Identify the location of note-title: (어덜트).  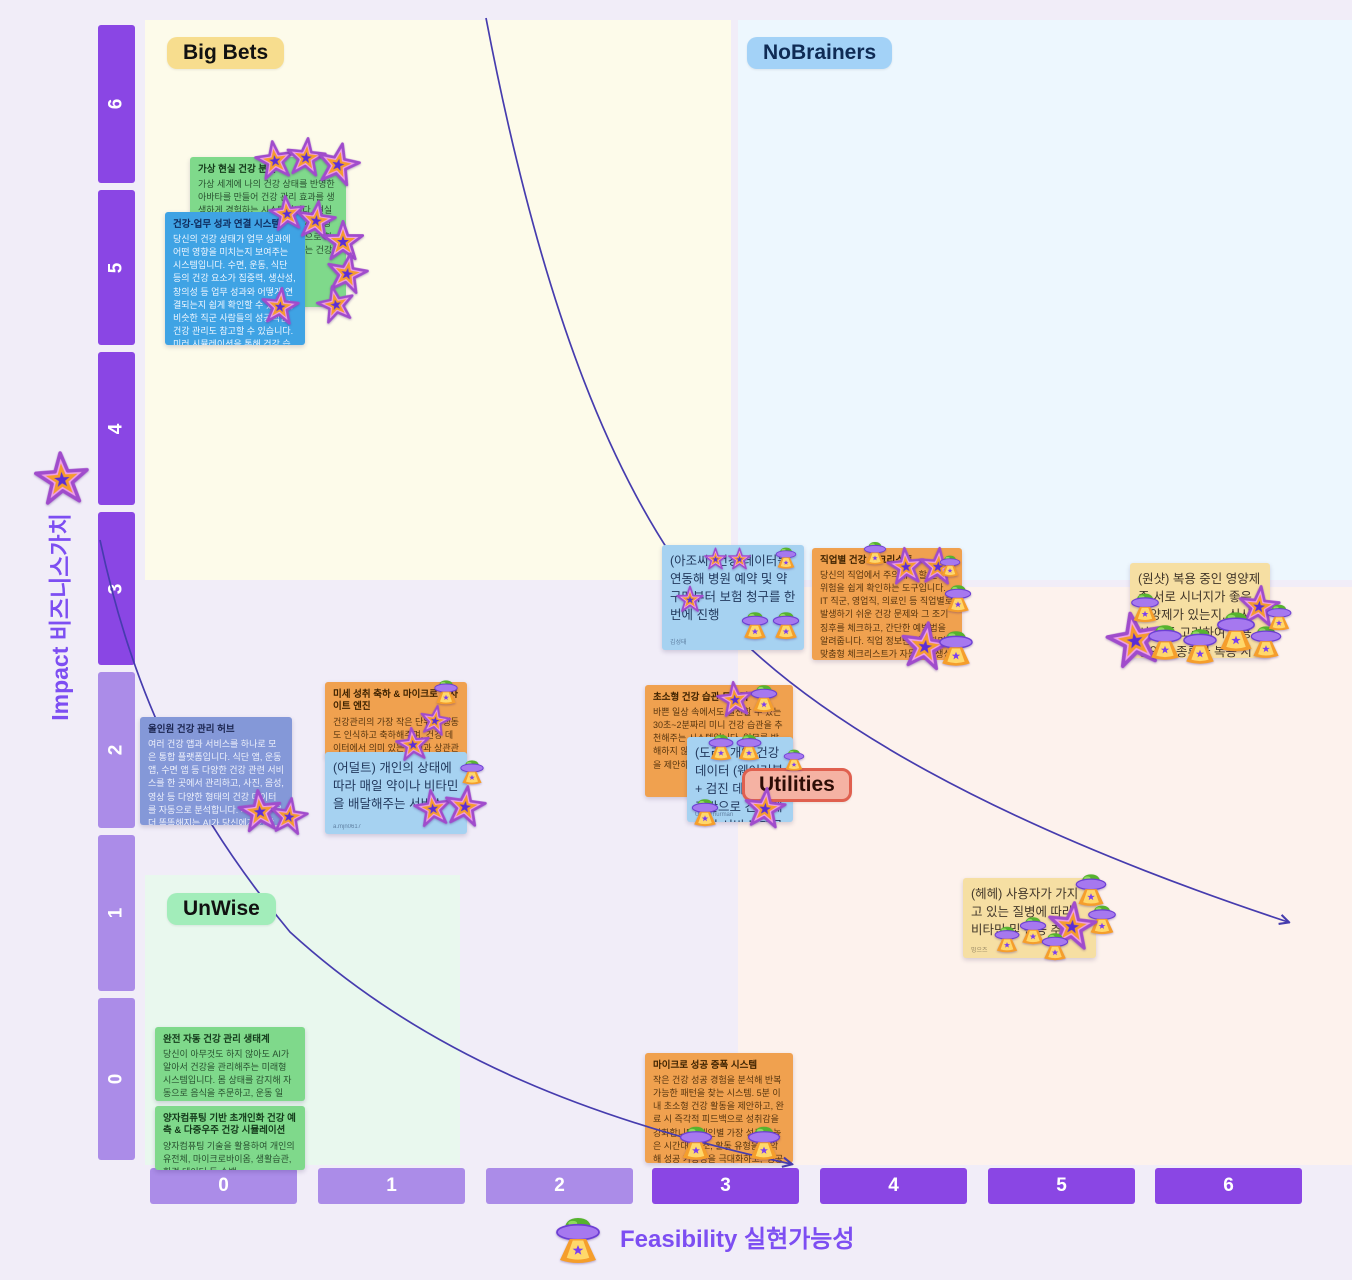
(354, 768).